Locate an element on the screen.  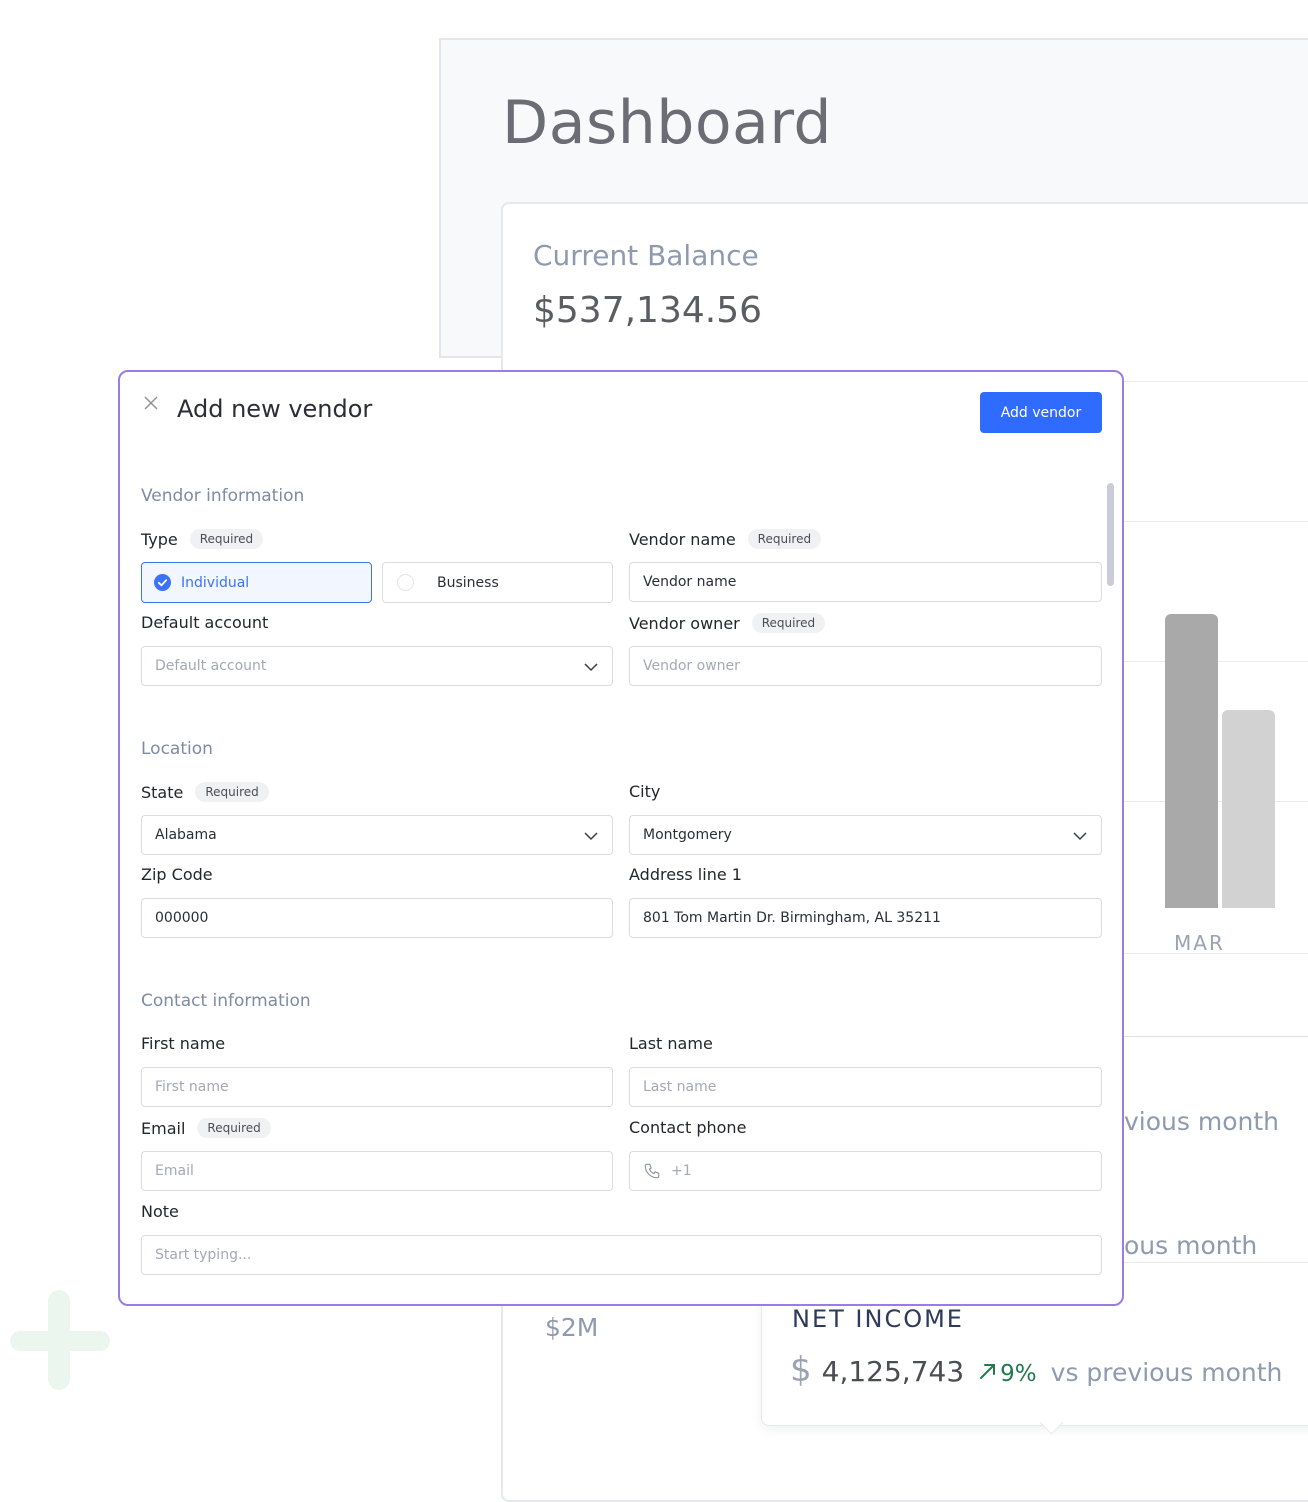
vendor-owner-input: Vendor owner is located at coordinates (865, 666).